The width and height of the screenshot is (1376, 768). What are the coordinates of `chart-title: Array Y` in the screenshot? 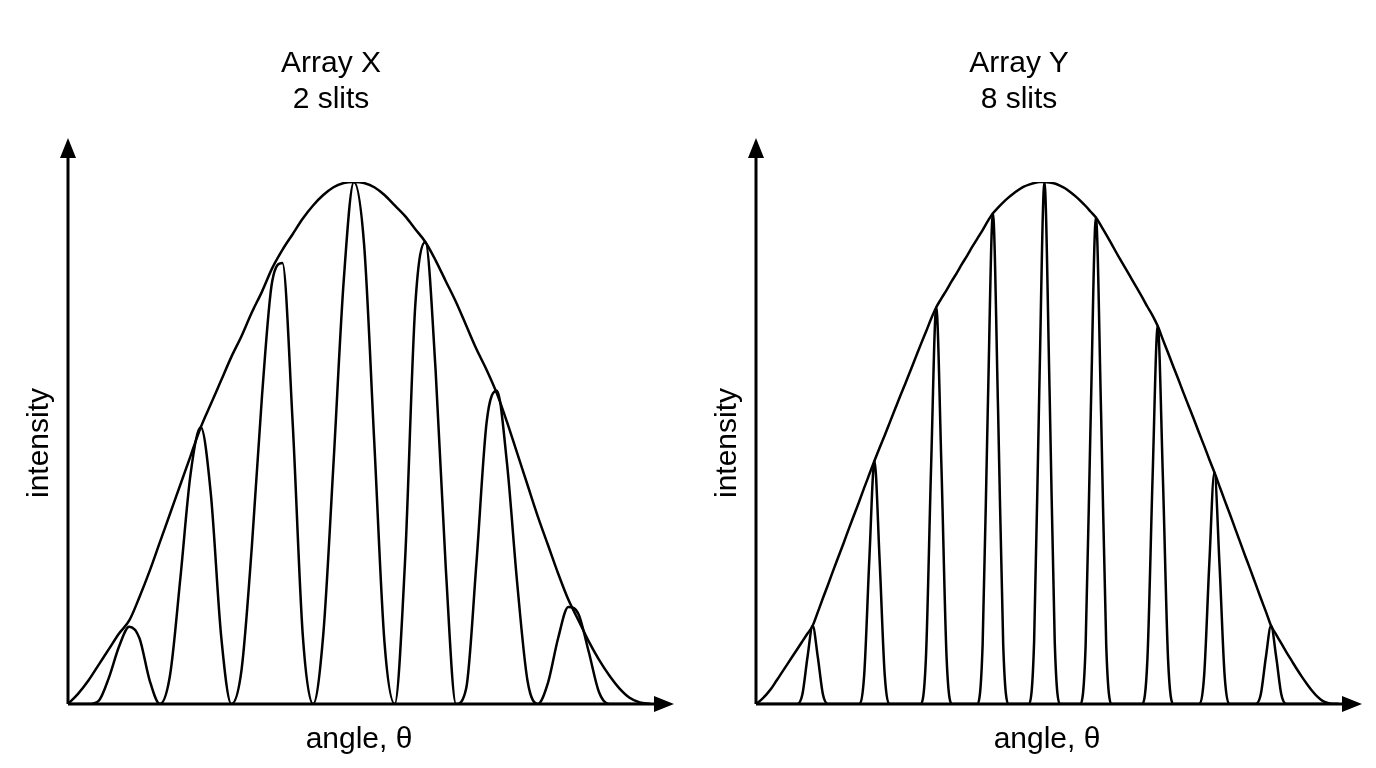 It's located at (1019, 62).